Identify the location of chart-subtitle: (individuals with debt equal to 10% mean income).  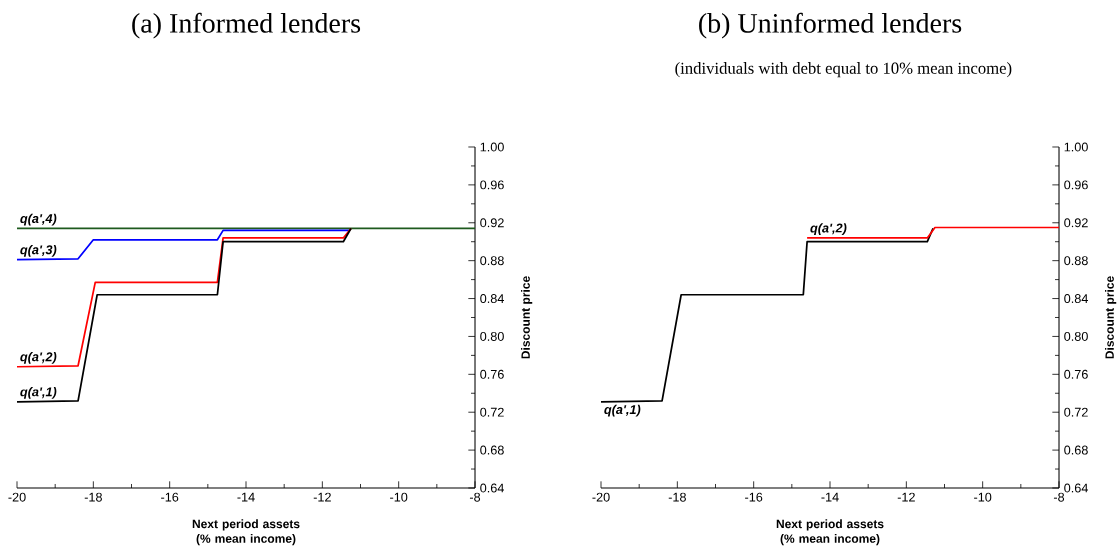
(843, 70).